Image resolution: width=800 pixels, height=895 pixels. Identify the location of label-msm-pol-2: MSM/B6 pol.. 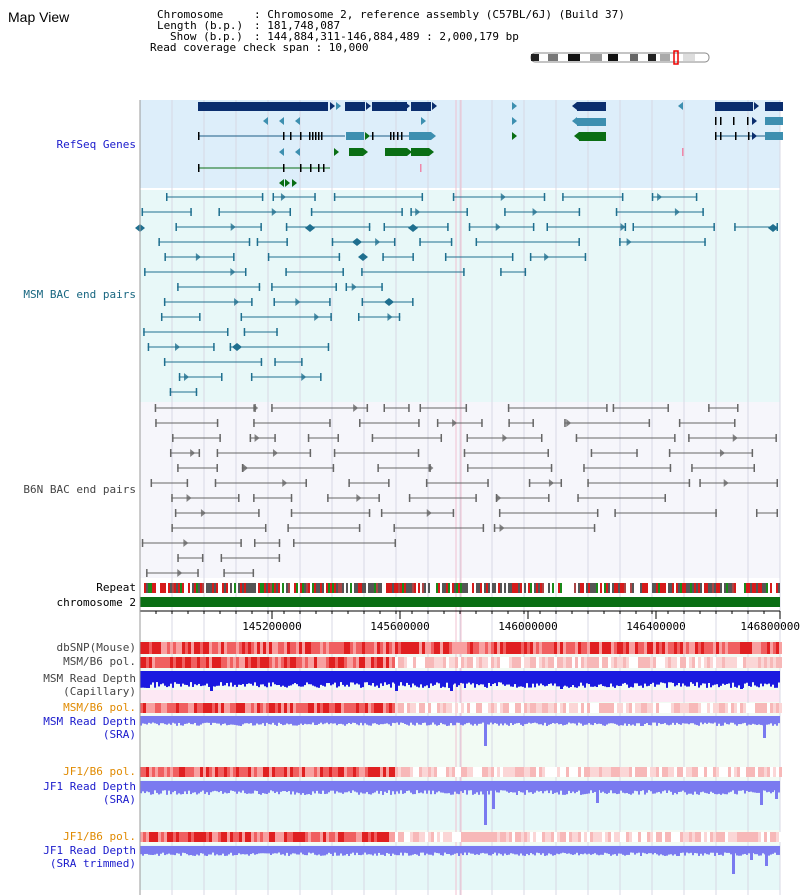
(99, 707).